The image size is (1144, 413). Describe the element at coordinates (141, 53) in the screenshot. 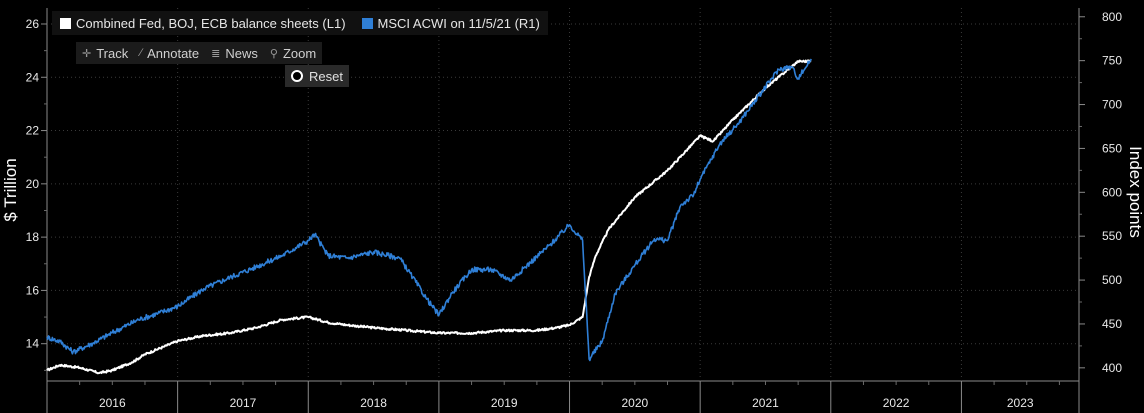

I see `pencil-icon: ∕` at that location.